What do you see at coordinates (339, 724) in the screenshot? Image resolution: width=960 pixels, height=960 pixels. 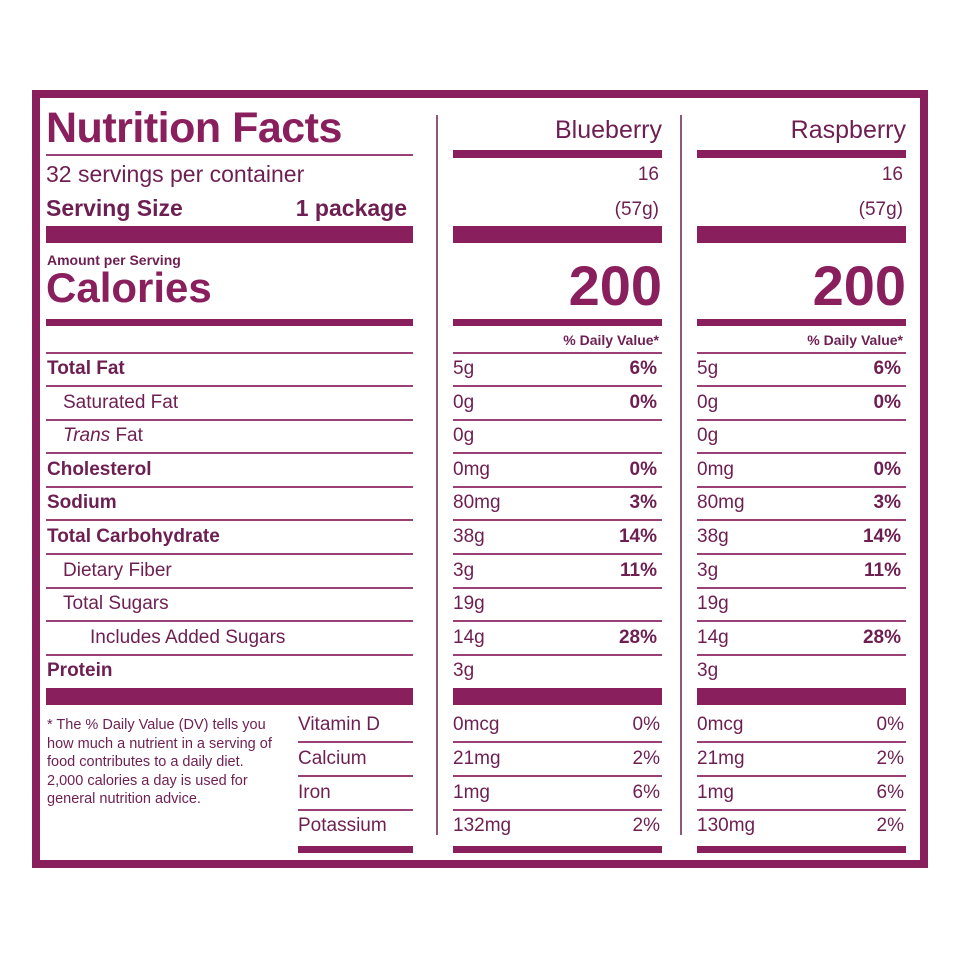 I see `vitamin-label: Vitamin D` at bounding box center [339, 724].